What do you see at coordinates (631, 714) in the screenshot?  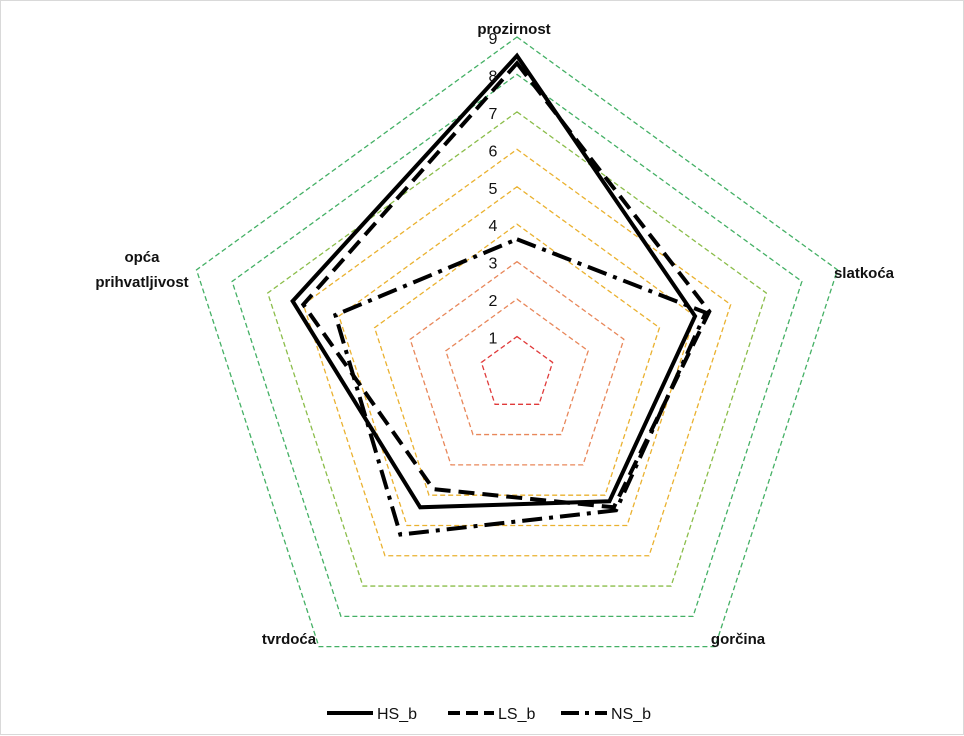 I see `legend-label-ns-b: NS_b` at bounding box center [631, 714].